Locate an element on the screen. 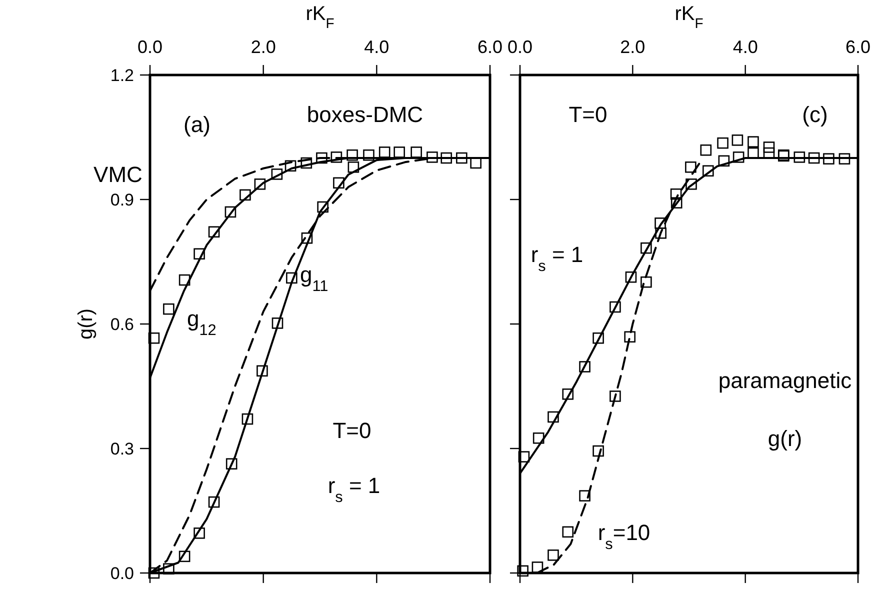  y-tick-label: 0.0 is located at coordinates (122, 573).